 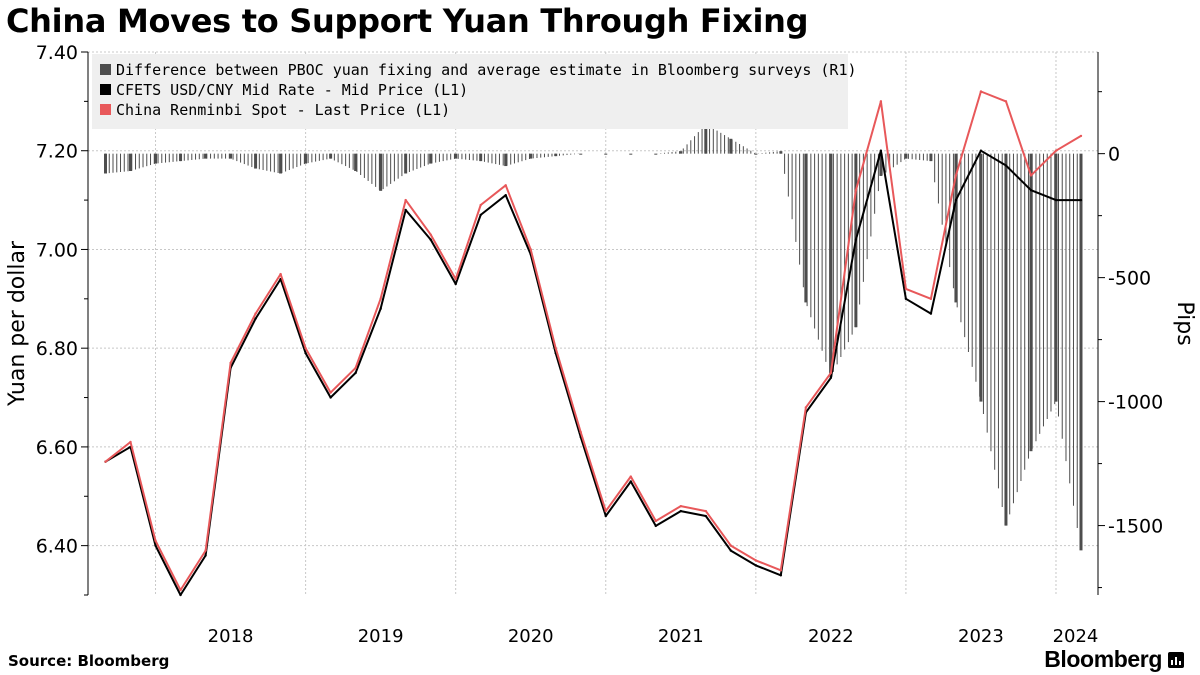 What do you see at coordinates (283, 110) in the screenshot?
I see `legend-label: China Renminbi Spot - Last Price (L1)` at bounding box center [283, 110].